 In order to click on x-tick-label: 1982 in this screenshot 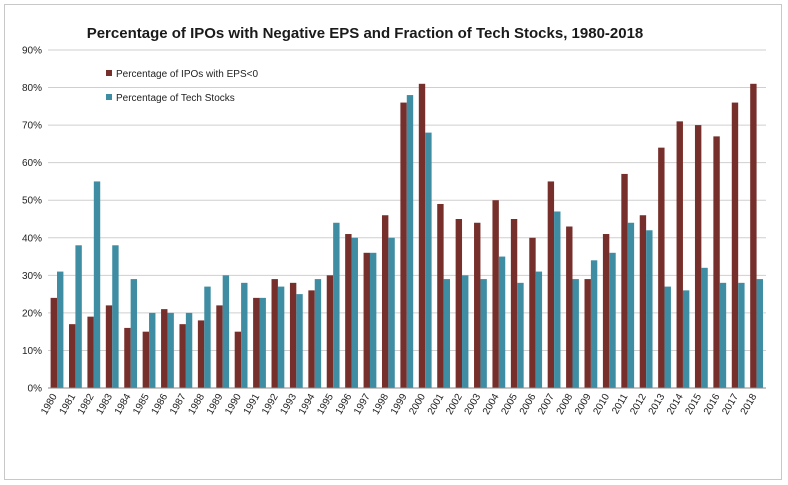, I will do `click(86, 404)`.